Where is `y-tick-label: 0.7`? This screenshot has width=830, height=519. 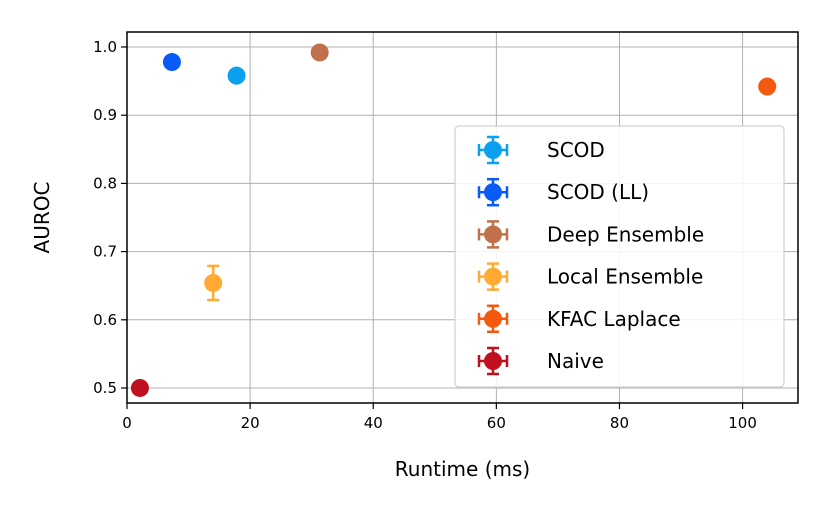 y-tick-label: 0.7 is located at coordinates (105, 252).